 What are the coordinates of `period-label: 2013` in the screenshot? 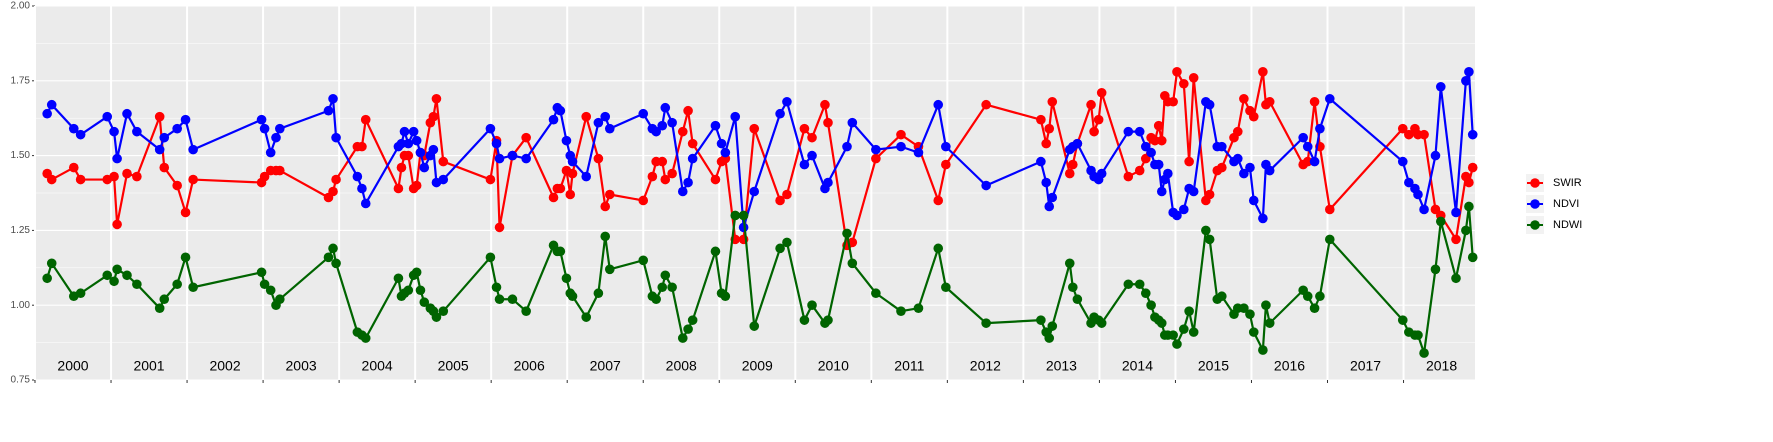 It's located at (1061, 366).